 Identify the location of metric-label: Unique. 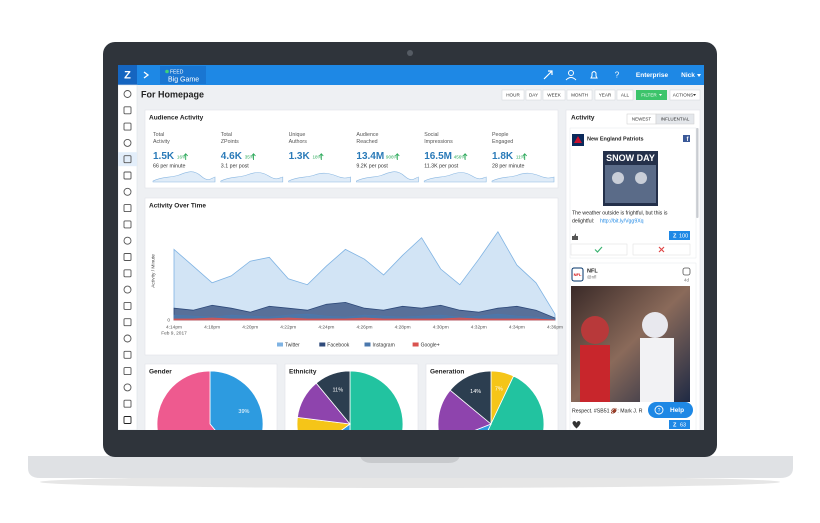
(297, 135).